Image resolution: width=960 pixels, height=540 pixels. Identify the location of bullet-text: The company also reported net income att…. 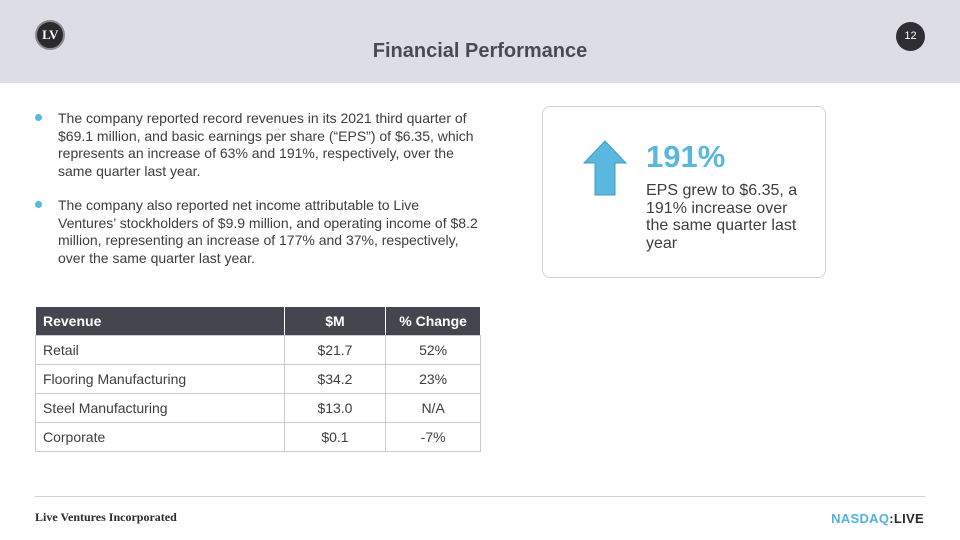
(268, 231).